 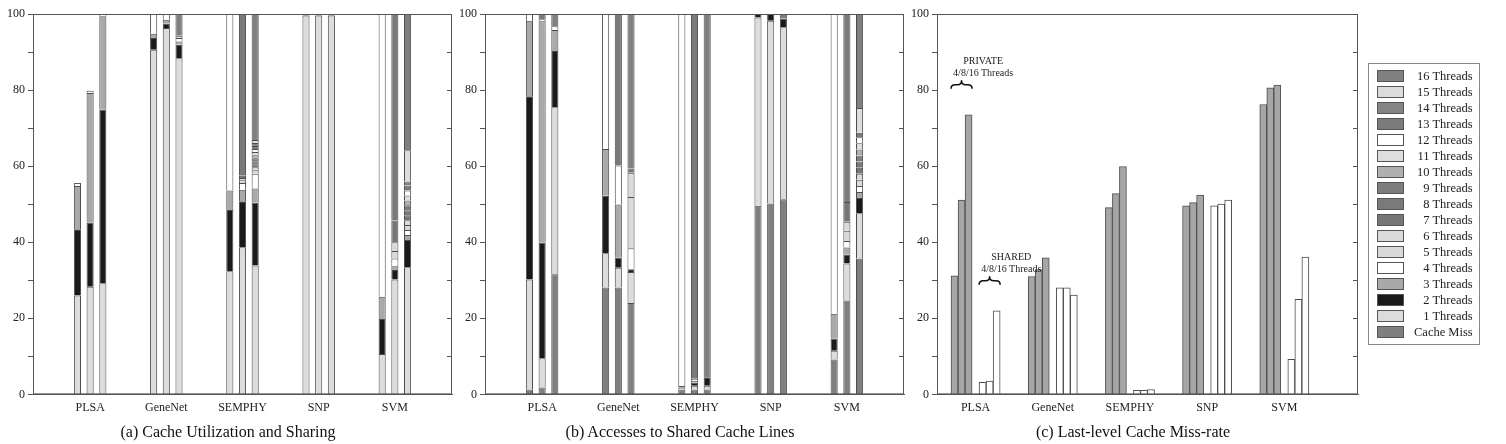 I want to click on legend-label: 15 Threads, so click(x=1445, y=92).